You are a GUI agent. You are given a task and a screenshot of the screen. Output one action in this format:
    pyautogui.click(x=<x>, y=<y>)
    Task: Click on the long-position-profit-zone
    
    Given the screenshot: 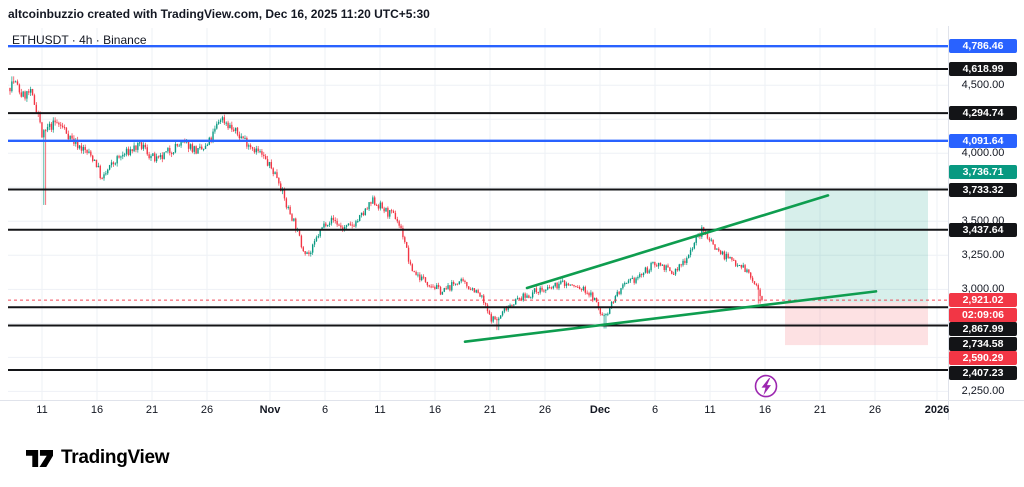 What is the action you would take?
    pyautogui.click(x=856, y=246)
    